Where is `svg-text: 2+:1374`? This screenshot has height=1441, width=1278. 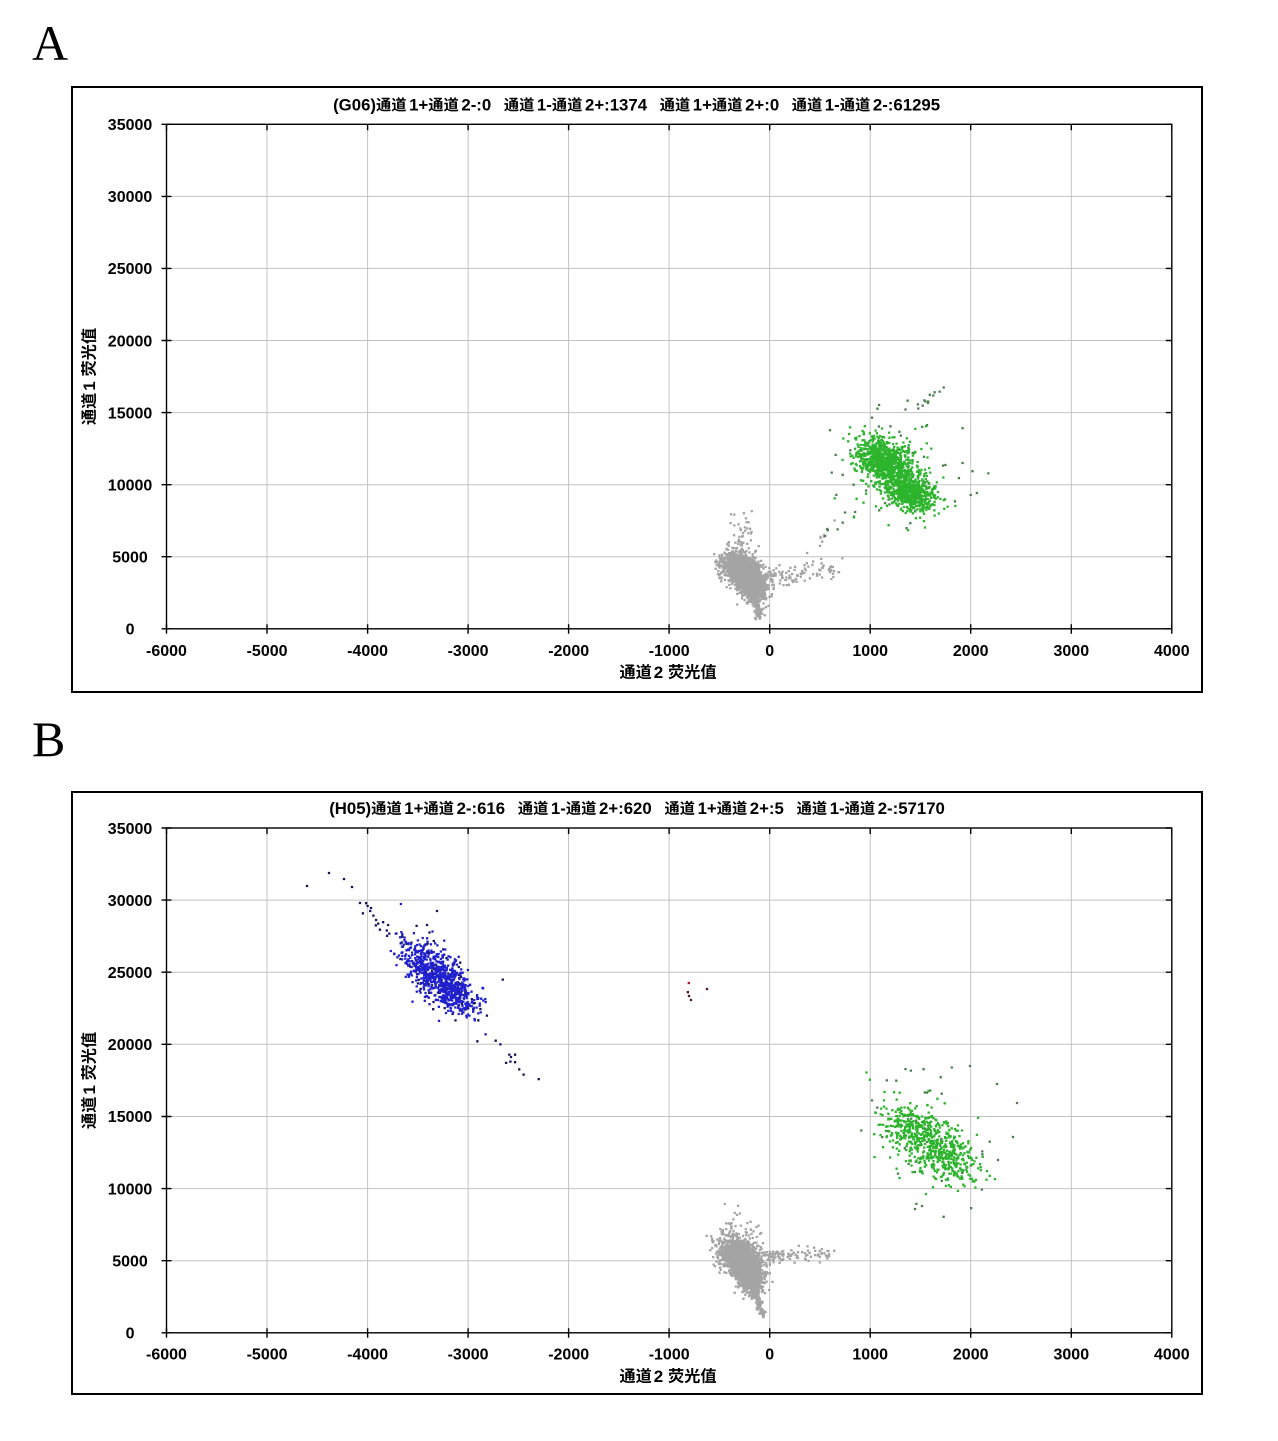 svg-text: 2+:1374 is located at coordinates (616, 105).